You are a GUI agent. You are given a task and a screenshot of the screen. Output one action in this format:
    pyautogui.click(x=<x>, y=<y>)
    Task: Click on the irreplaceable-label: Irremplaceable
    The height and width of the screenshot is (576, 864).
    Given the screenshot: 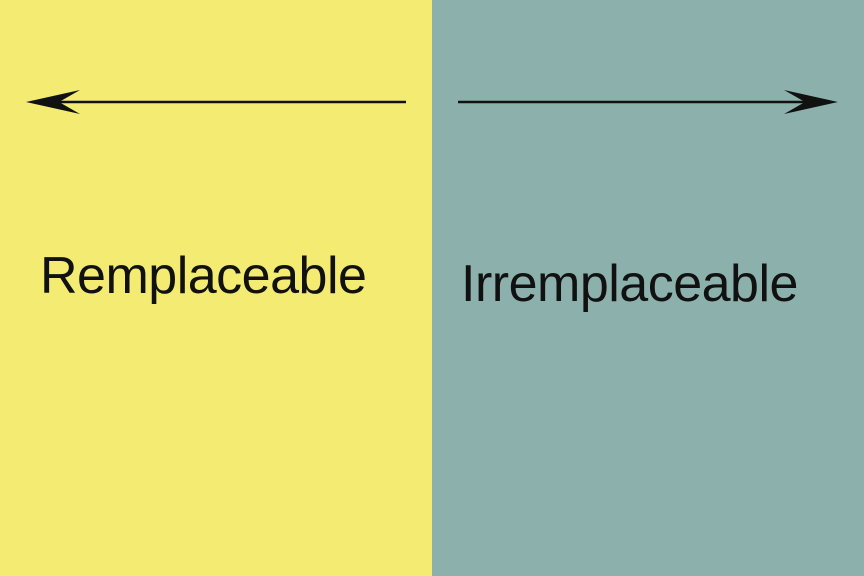 What is the action you would take?
    pyautogui.click(x=629, y=284)
    